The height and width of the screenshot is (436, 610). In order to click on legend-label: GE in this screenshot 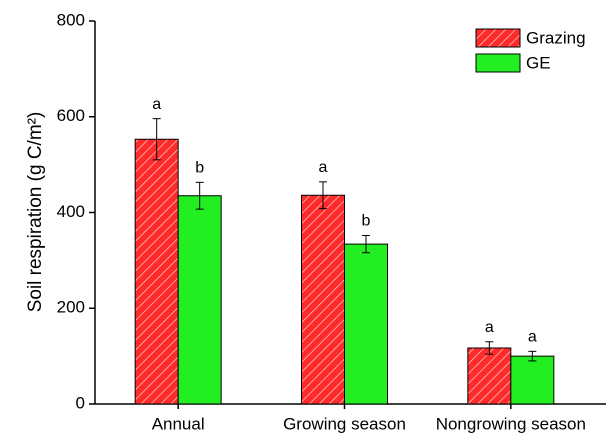, I will do `click(538, 62)`.